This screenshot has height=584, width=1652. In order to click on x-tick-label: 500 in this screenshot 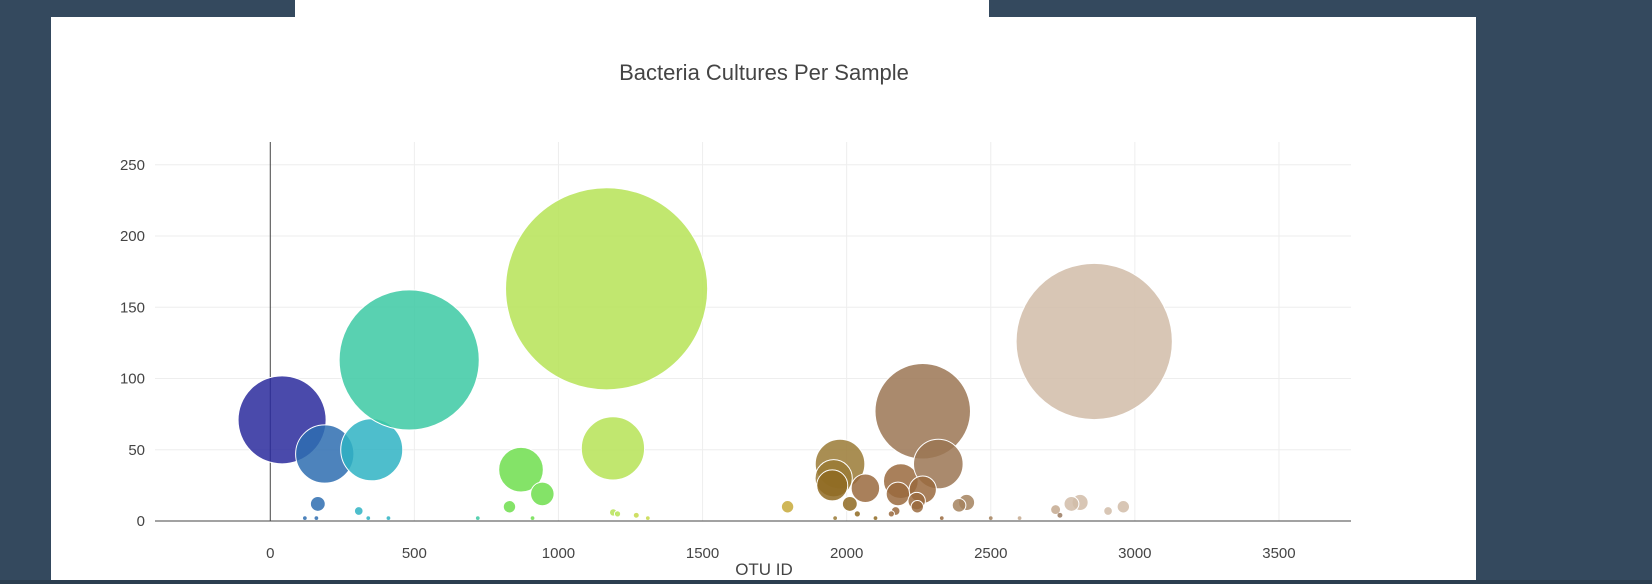, I will do `click(414, 553)`.